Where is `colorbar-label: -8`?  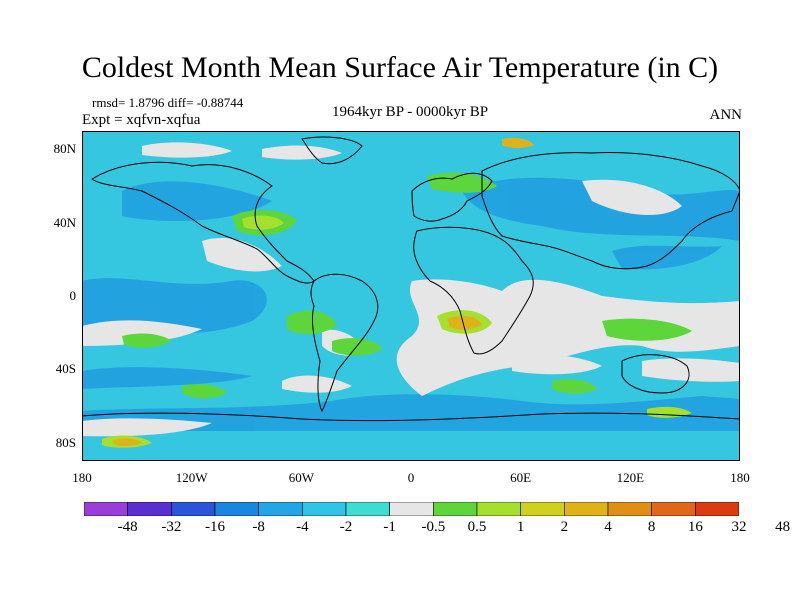 colorbar-label: -8 is located at coordinates (258, 527).